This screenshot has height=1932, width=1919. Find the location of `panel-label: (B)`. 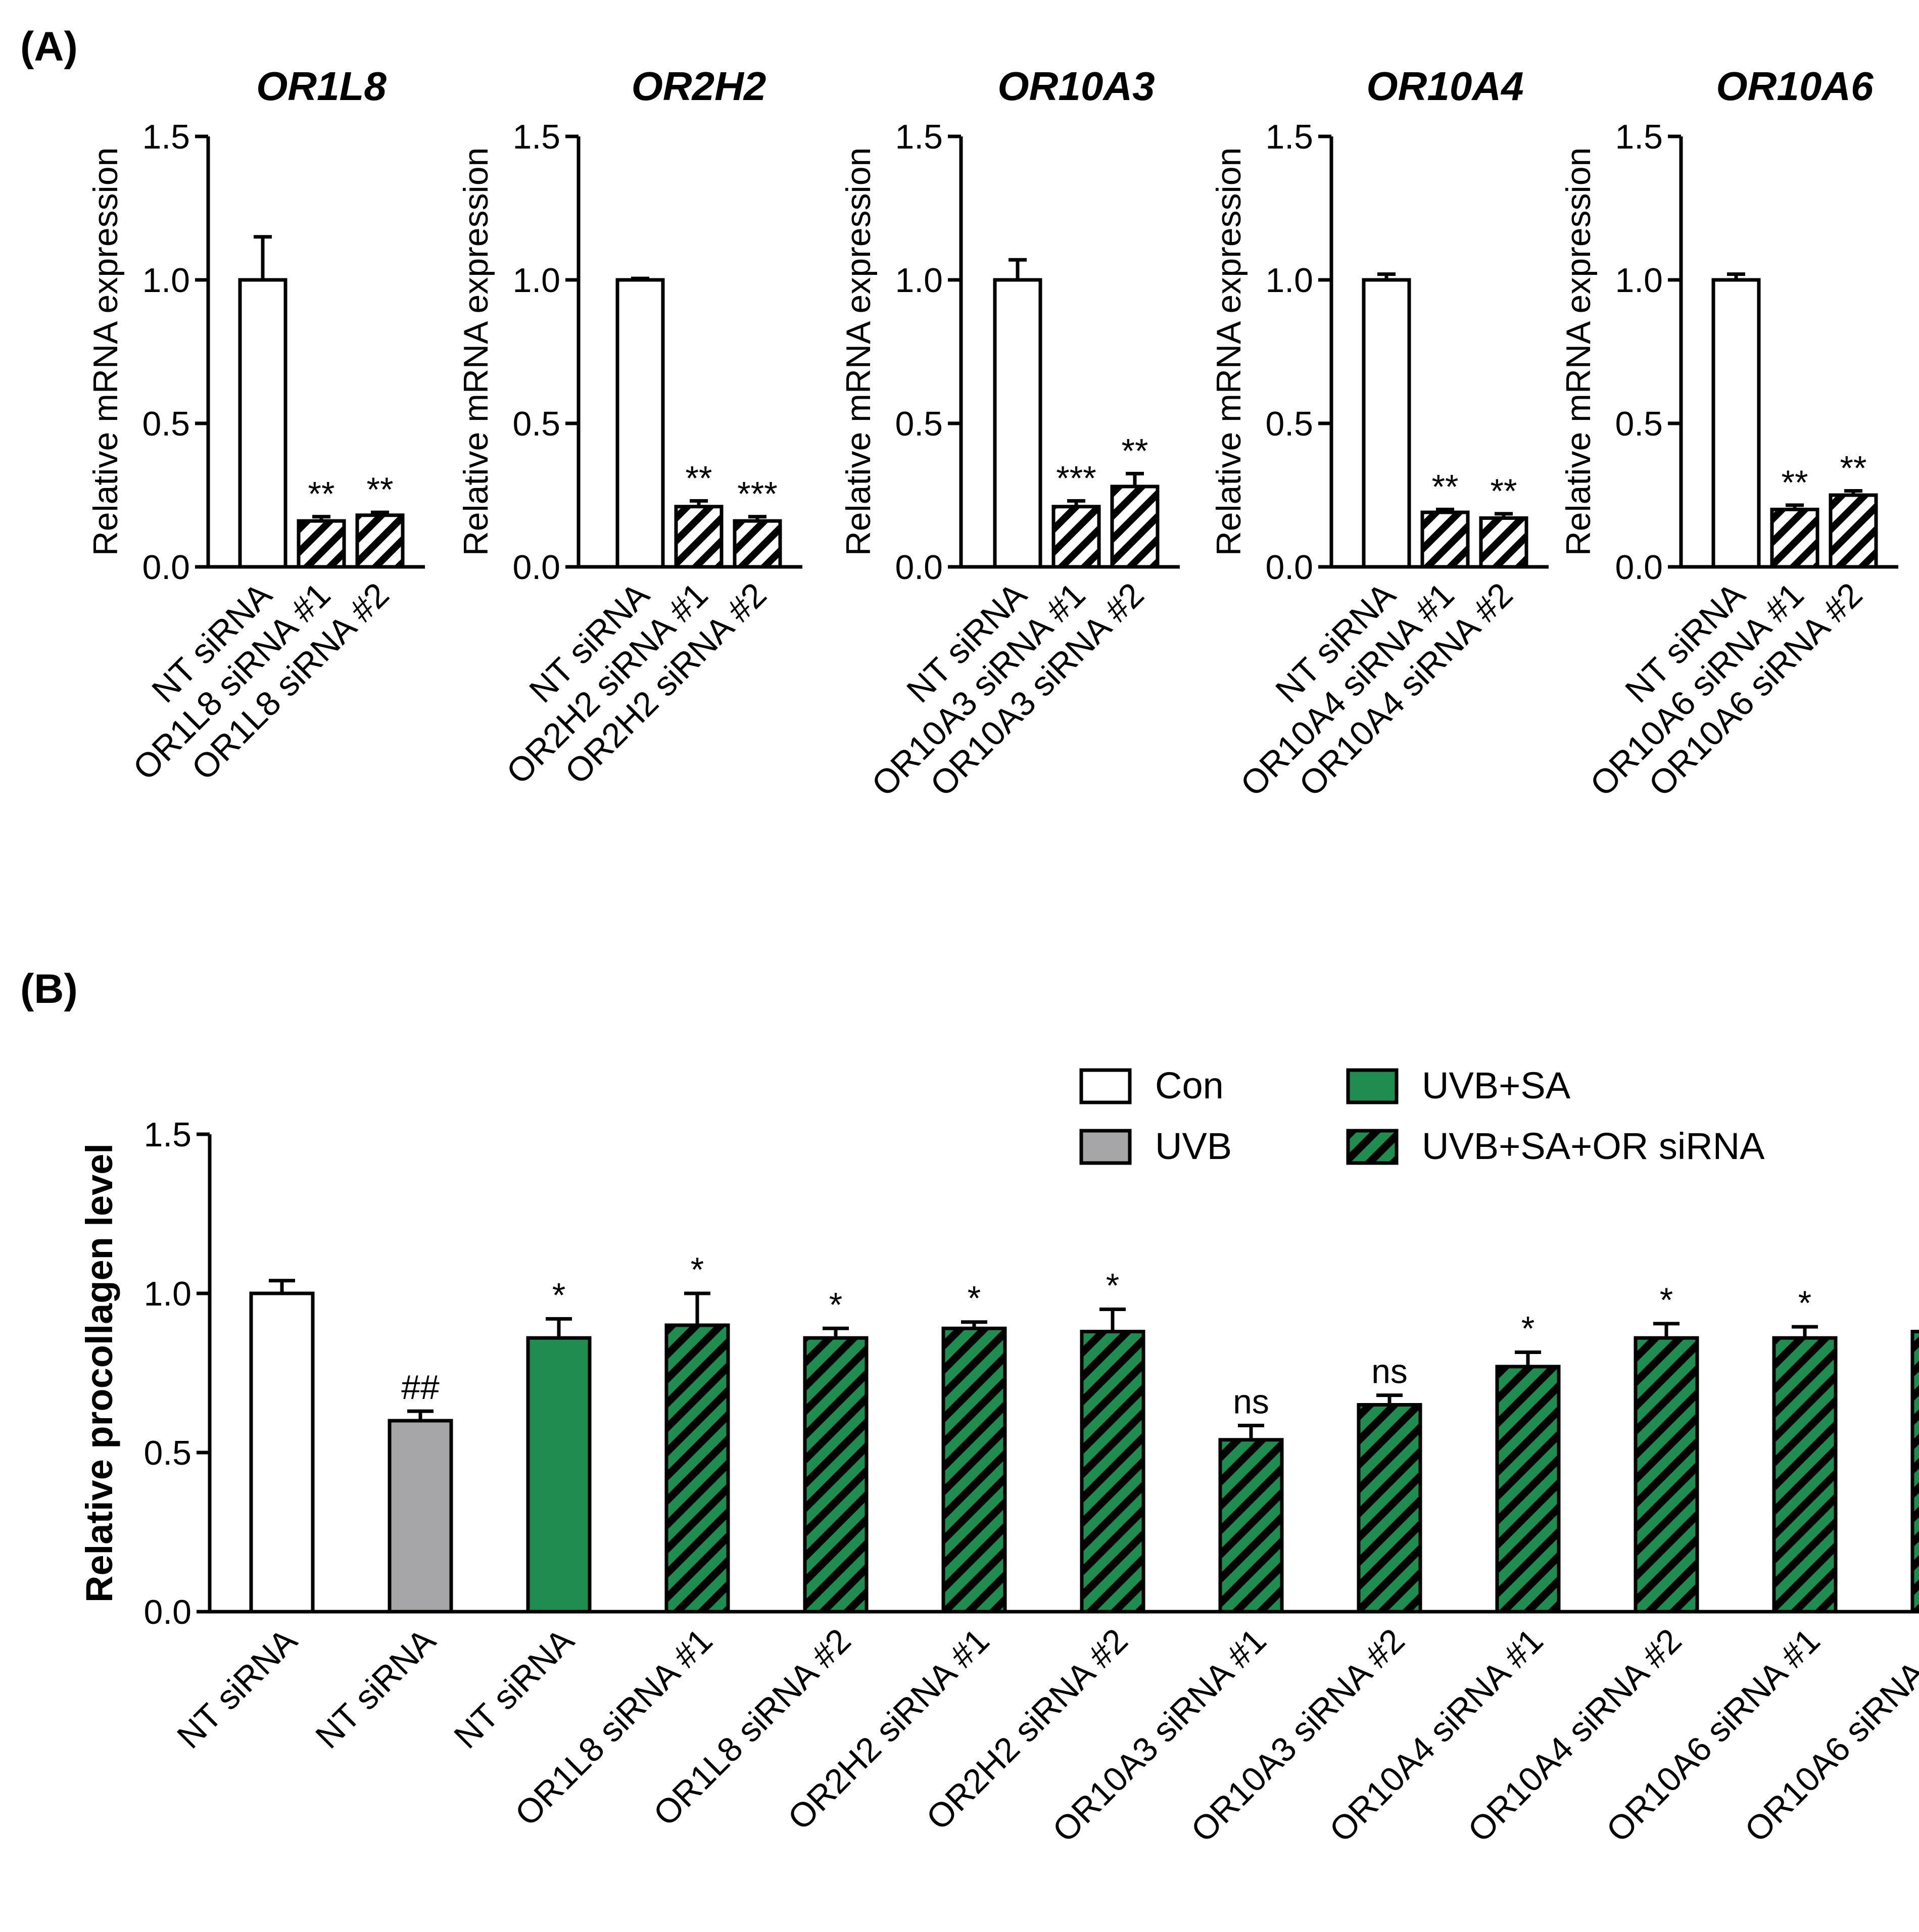

panel-label: (B) is located at coordinates (49, 989).